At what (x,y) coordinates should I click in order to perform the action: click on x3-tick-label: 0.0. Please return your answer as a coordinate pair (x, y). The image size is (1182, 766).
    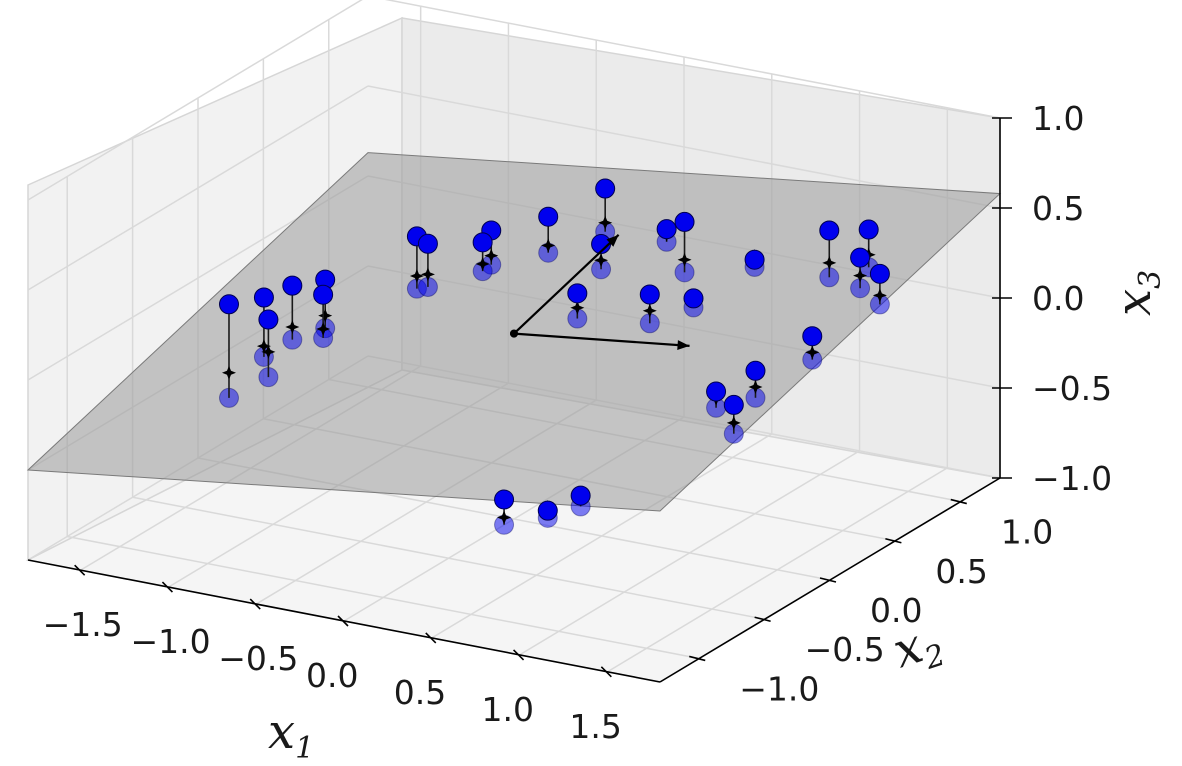
    Looking at the image, I should click on (1058, 298).